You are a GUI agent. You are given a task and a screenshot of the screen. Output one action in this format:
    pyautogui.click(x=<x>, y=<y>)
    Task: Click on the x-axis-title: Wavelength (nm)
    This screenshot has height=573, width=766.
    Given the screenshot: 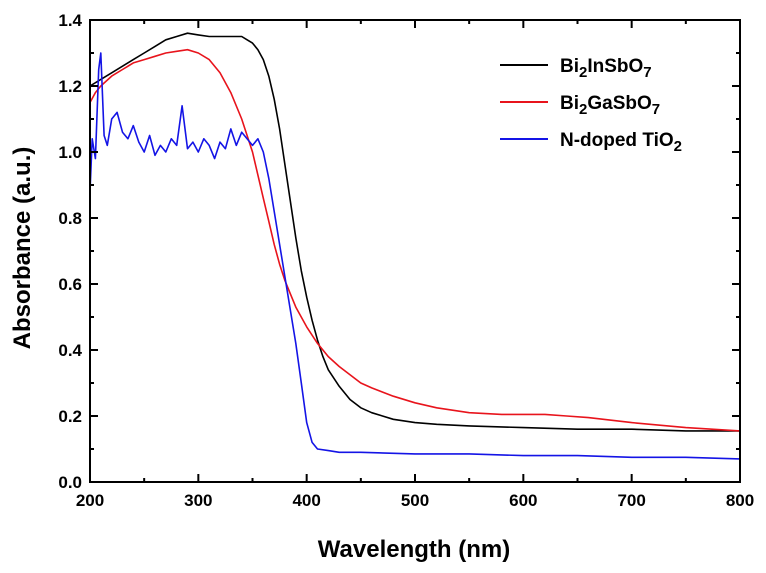 What is the action you would take?
    pyautogui.click(x=414, y=549)
    